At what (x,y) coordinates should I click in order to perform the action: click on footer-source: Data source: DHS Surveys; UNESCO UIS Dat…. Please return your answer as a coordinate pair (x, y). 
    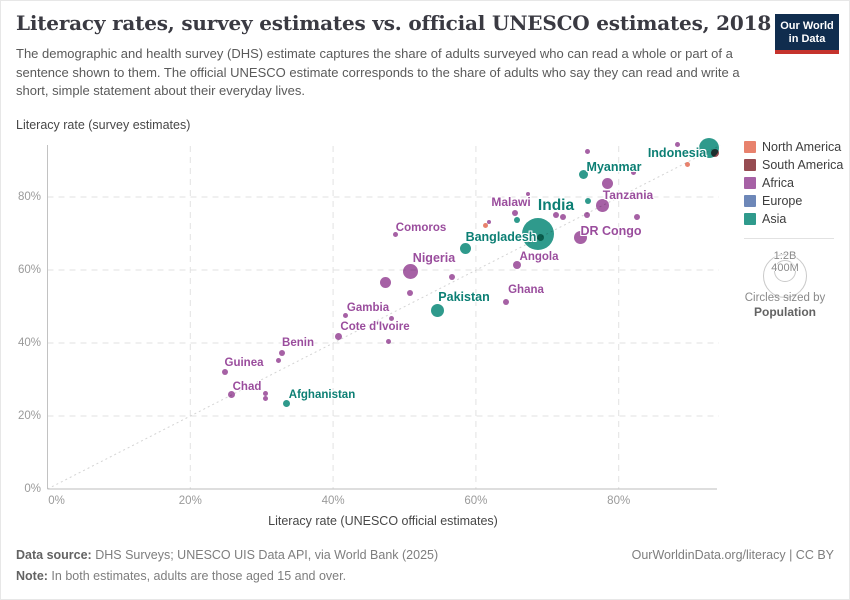
    Looking at the image, I should click on (227, 555).